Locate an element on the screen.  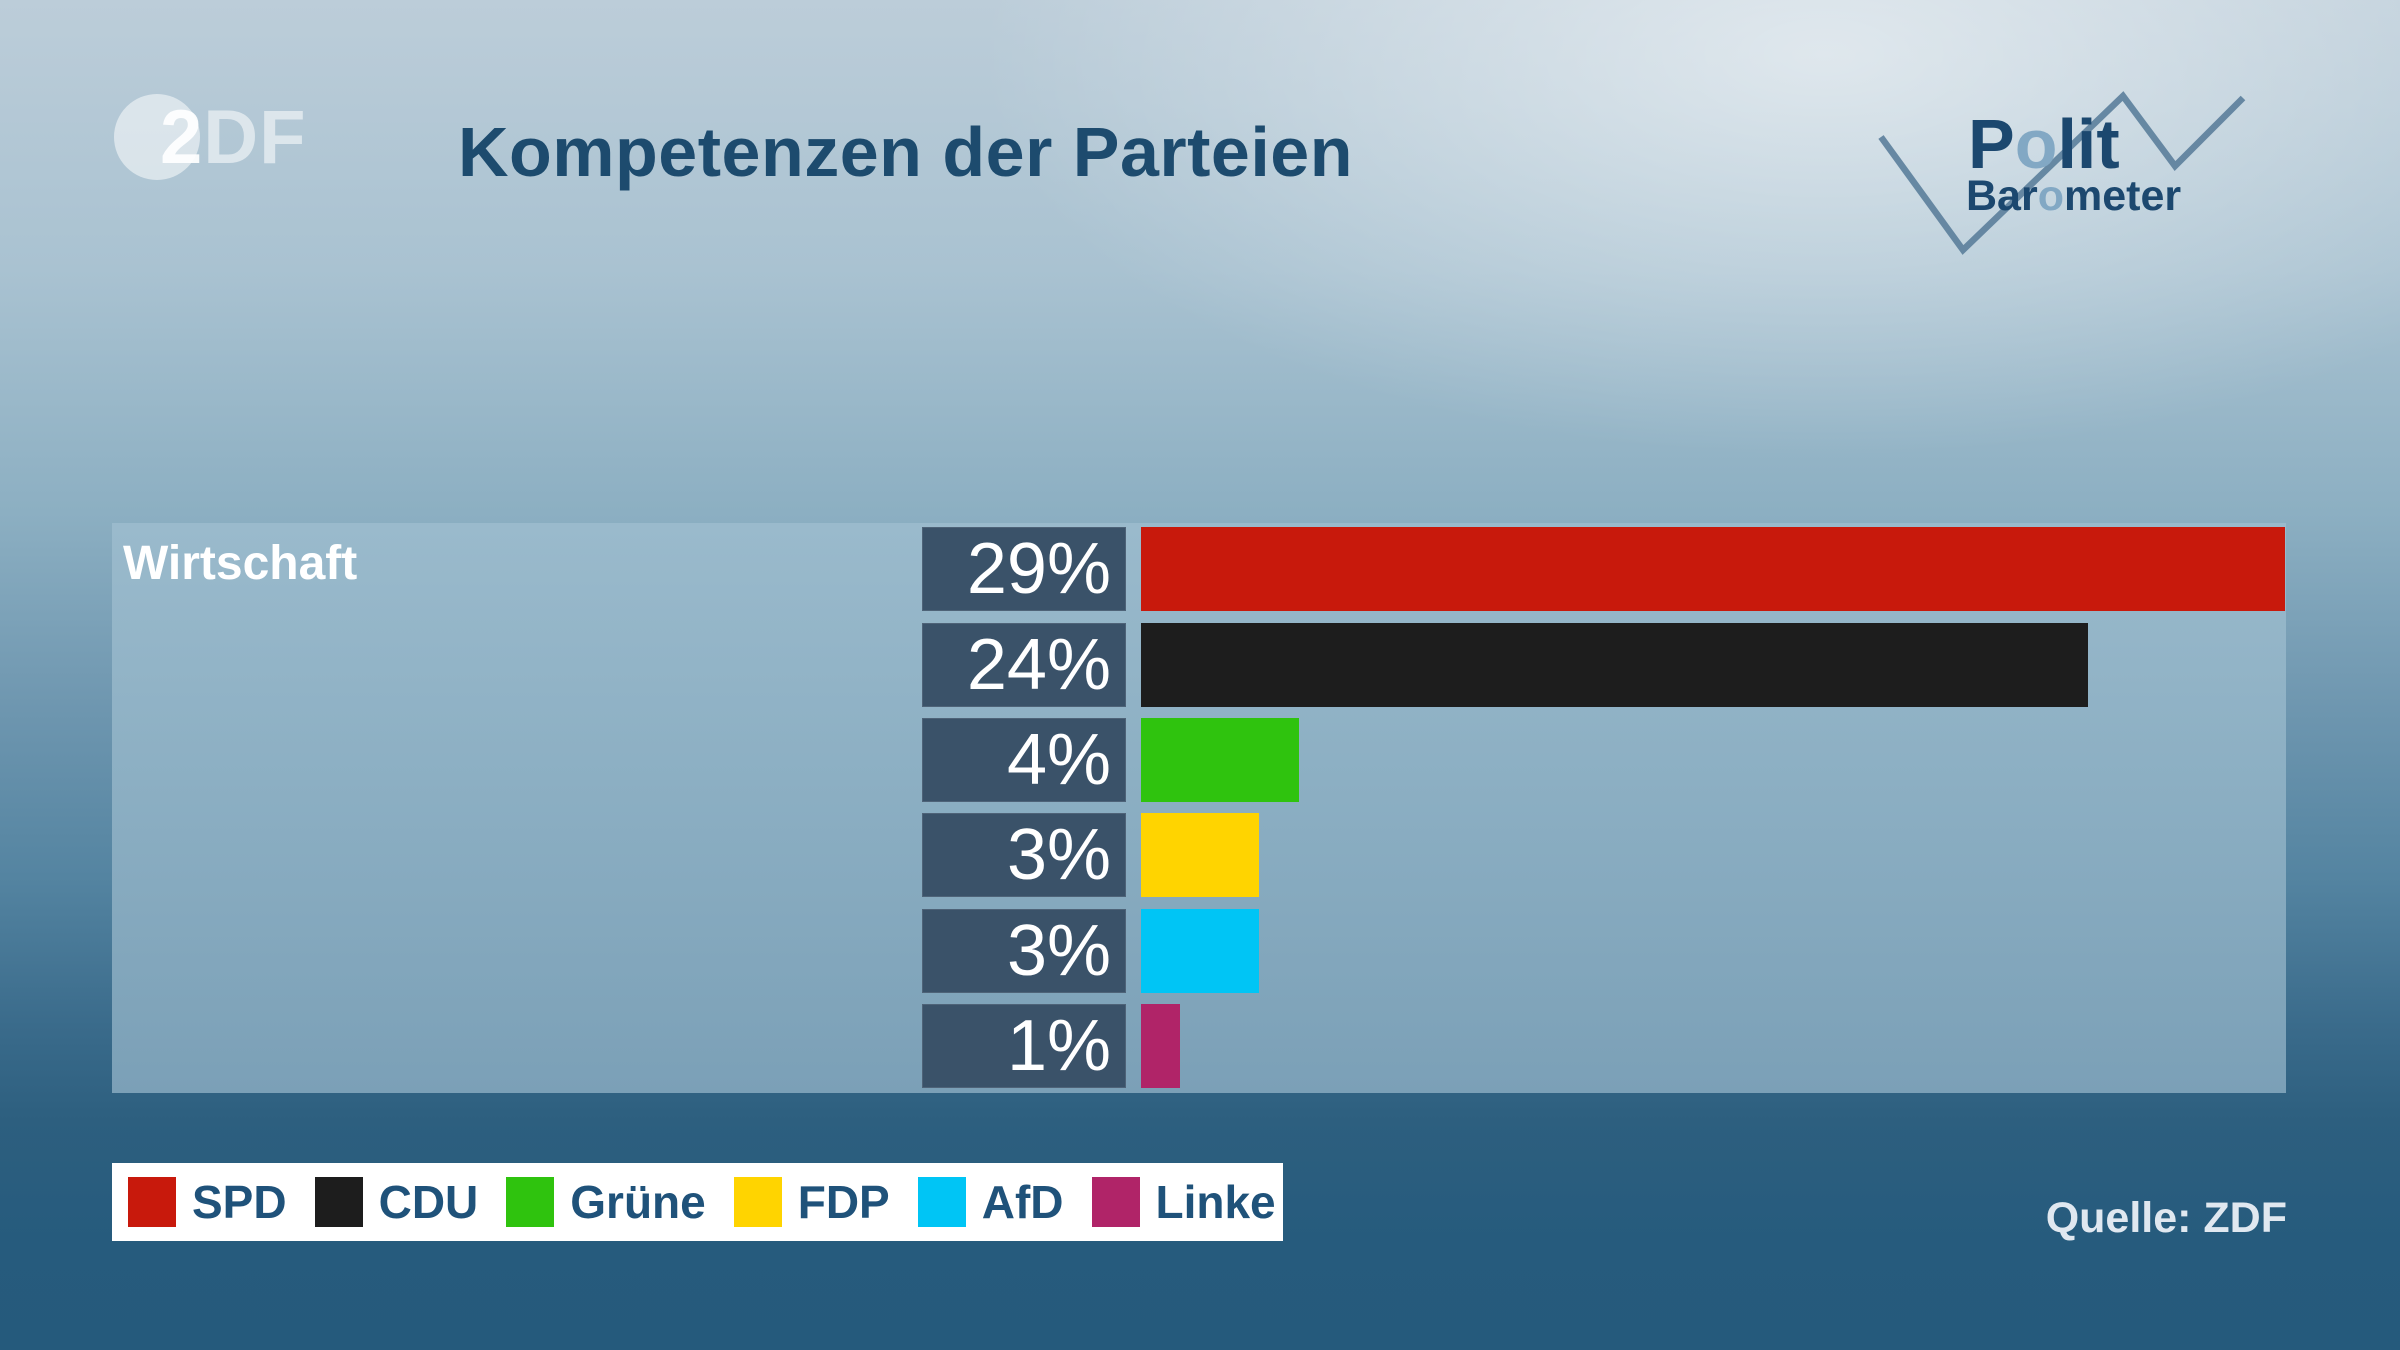
legend-label-gruene: Grüne is located at coordinates (638, 1202).